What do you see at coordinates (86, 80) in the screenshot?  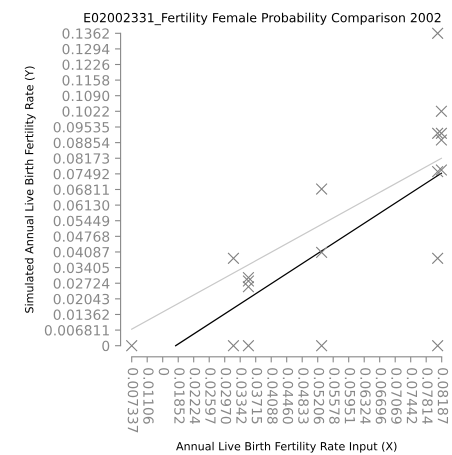 I see `y-tick-label: 0.1158` at bounding box center [86, 80].